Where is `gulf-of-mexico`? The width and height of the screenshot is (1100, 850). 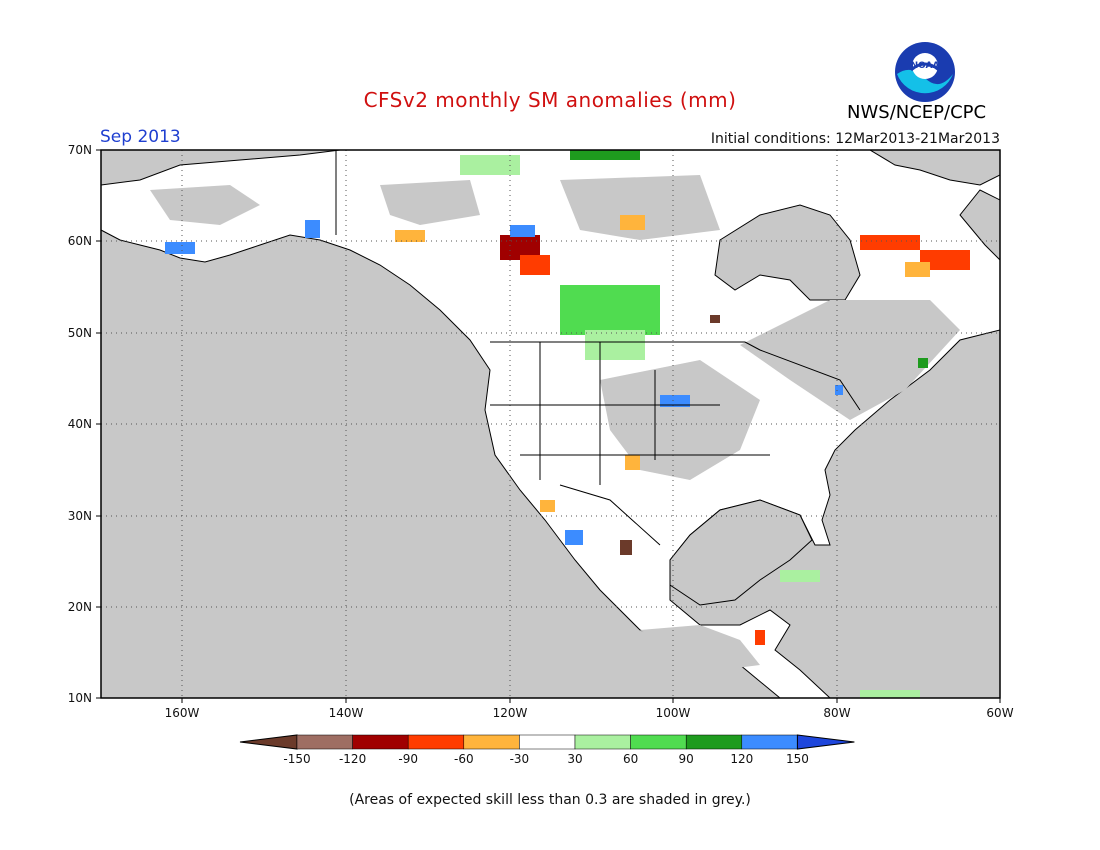
gulf-of-mexico is located at coordinates (741, 552).